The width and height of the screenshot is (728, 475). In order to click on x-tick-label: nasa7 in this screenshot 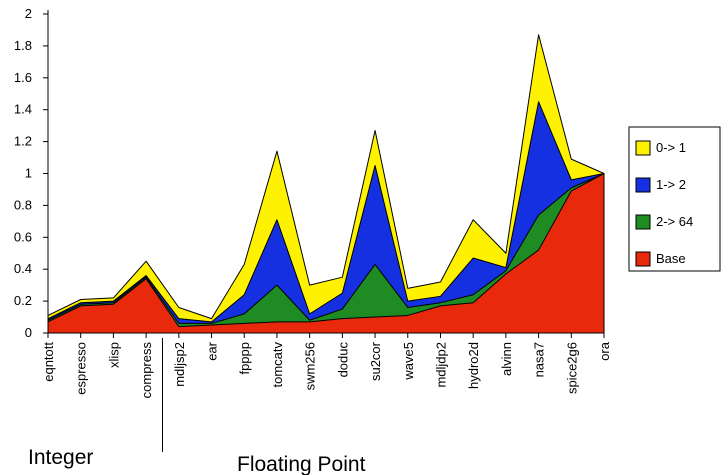, I will do `click(539, 359)`.